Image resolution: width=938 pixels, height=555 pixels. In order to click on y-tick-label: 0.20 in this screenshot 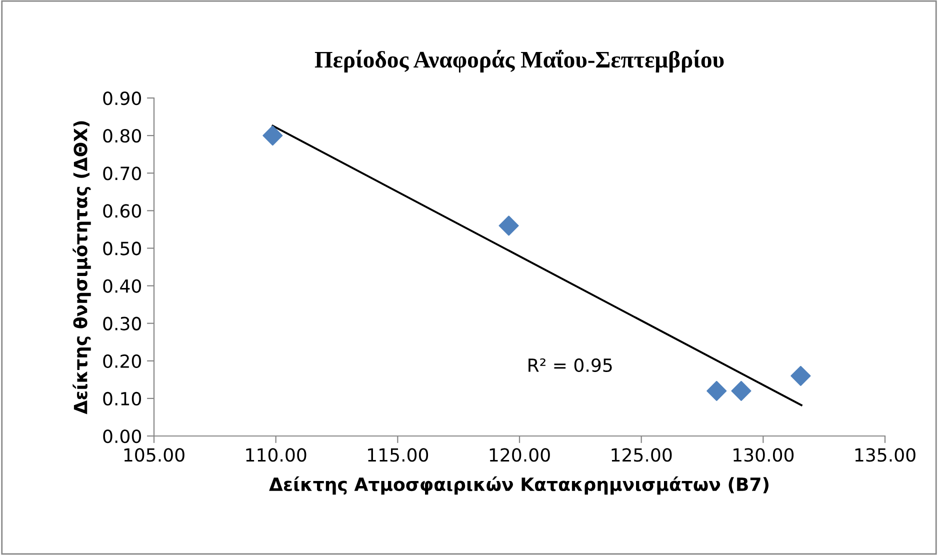, I will do `click(122, 361)`.